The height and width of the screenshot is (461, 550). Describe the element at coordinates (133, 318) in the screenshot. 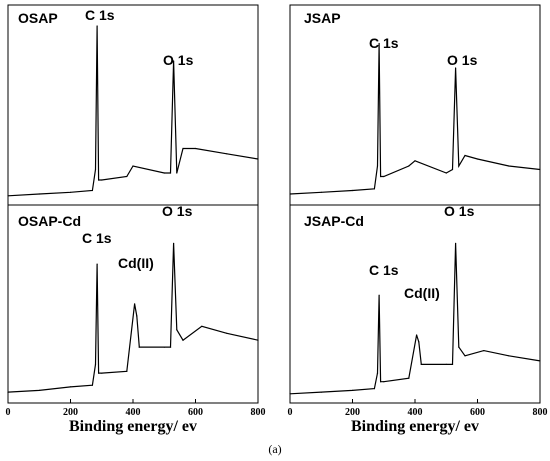

I see `spectrum-line` at that location.